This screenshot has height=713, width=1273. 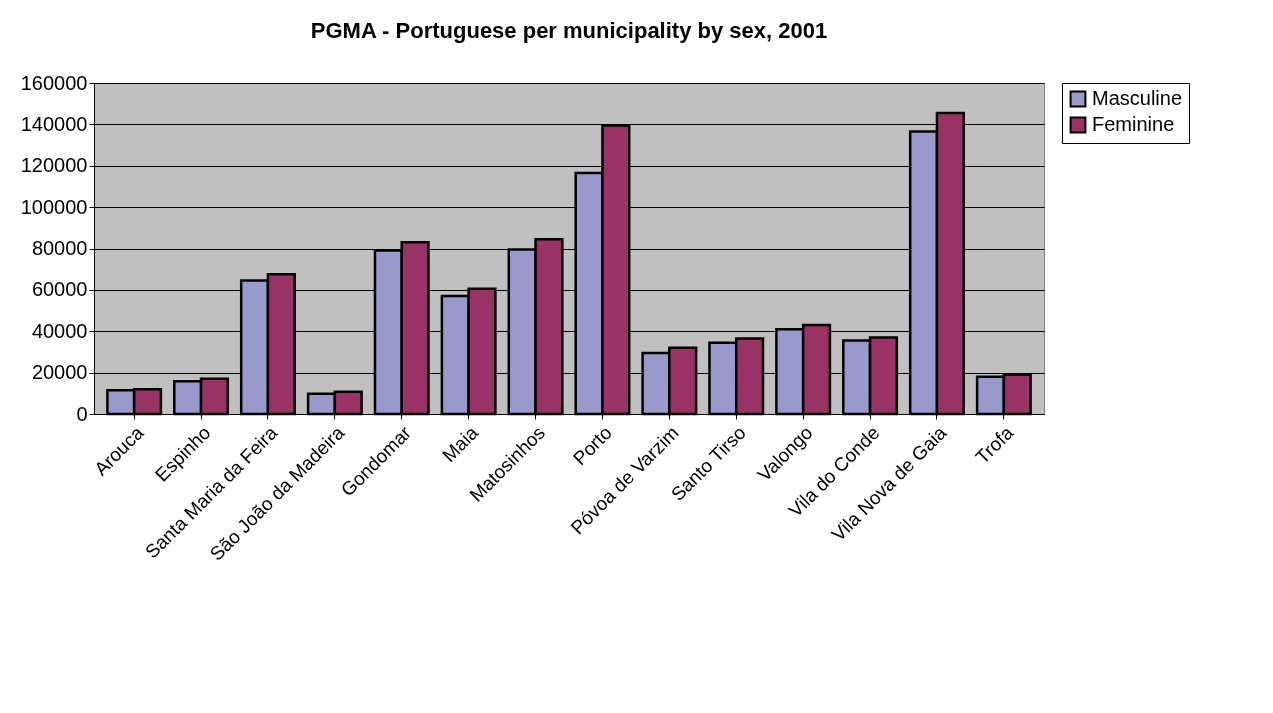 What do you see at coordinates (1137, 98) in the screenshot?
I see `legend-label: Masculine` at bounding box center [1137, 98].